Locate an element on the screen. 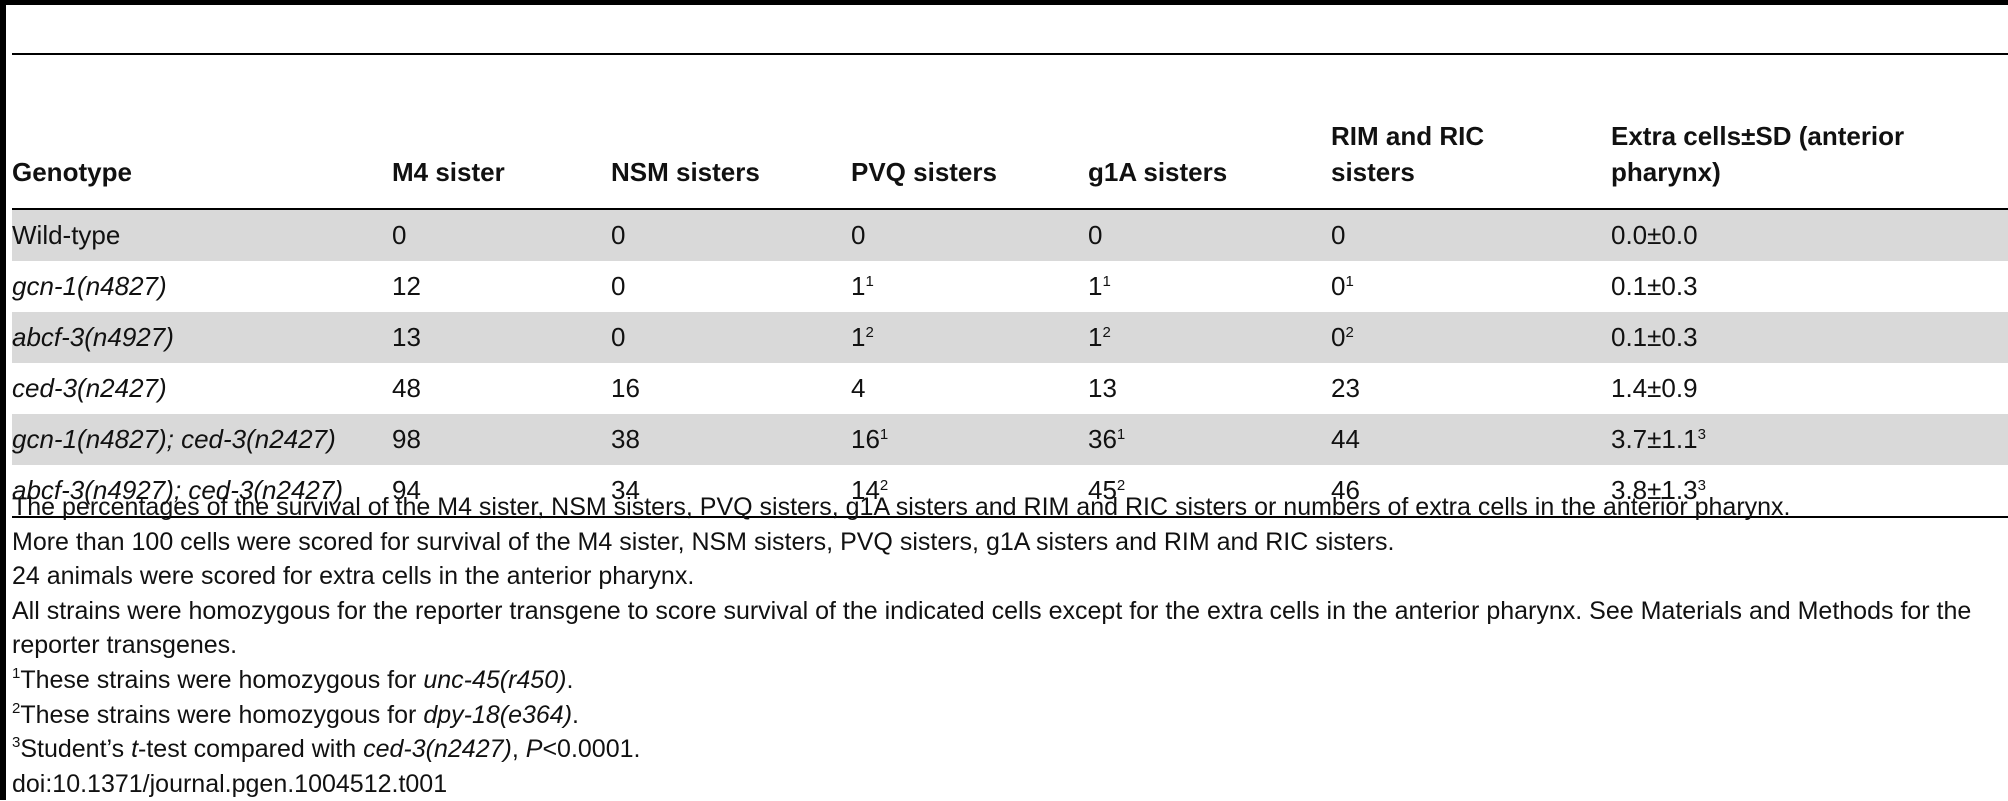 The image size is (2008, 801). footnote-3-p: P is located at coordinates (534, 749).